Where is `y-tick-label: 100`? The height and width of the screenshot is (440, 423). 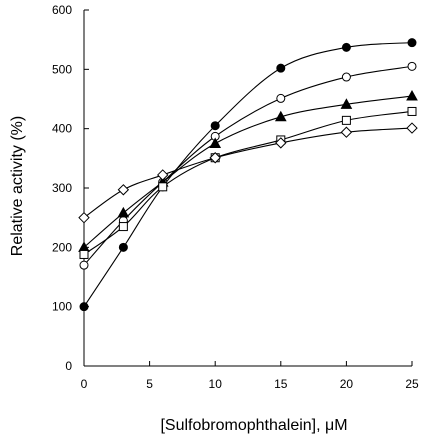
y-tick-label: 100 is located at coordinates (62, 307).